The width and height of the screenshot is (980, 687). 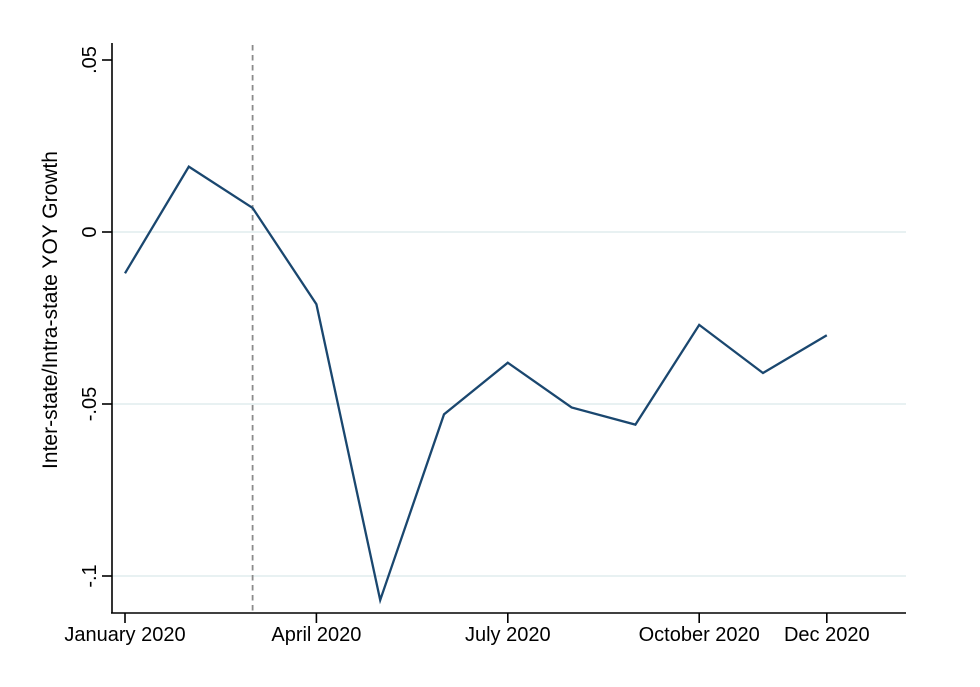 I want to click on x-tick-label: Dec 2020, so click(x=827, y=635).